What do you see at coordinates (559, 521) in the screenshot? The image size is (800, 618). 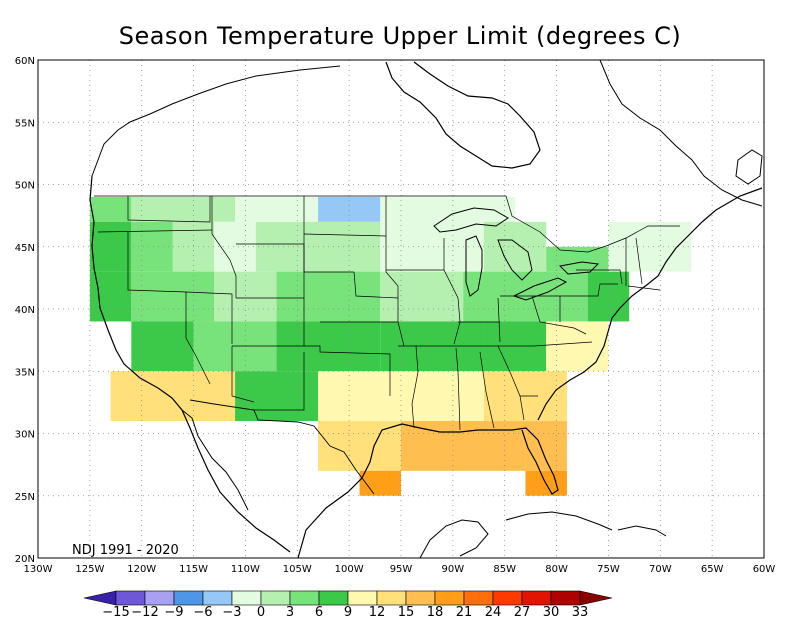 I see `coastline-cuba` at bounding box center [559, 521].